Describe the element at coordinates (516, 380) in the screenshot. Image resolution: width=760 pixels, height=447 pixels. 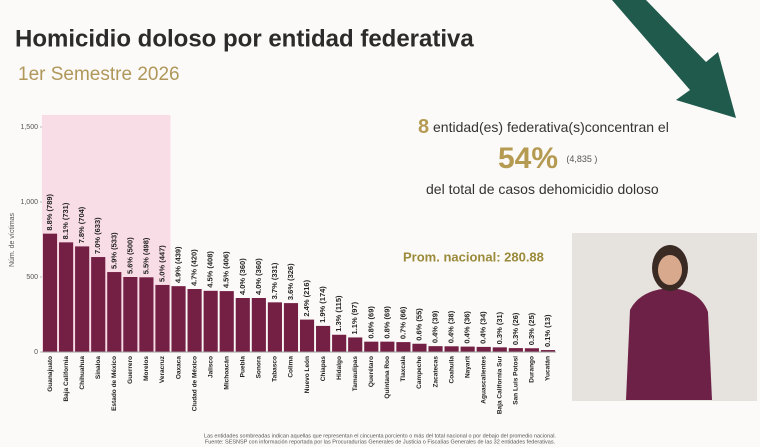
I see `x-tick-label: San Luis Potosí` at that location.